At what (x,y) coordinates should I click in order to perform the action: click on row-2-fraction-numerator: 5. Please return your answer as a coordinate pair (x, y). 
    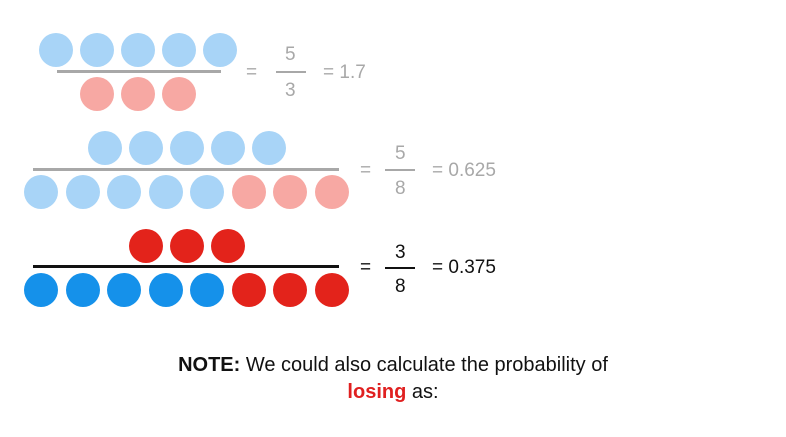
    Looking at the image, I should click on (400, 153).